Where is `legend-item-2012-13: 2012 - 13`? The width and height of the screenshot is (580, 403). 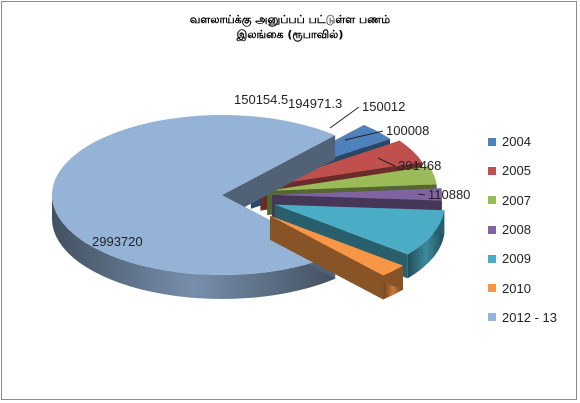
legend-item-2012-13: 2012 - 13 is located at coordinates (522, 317).